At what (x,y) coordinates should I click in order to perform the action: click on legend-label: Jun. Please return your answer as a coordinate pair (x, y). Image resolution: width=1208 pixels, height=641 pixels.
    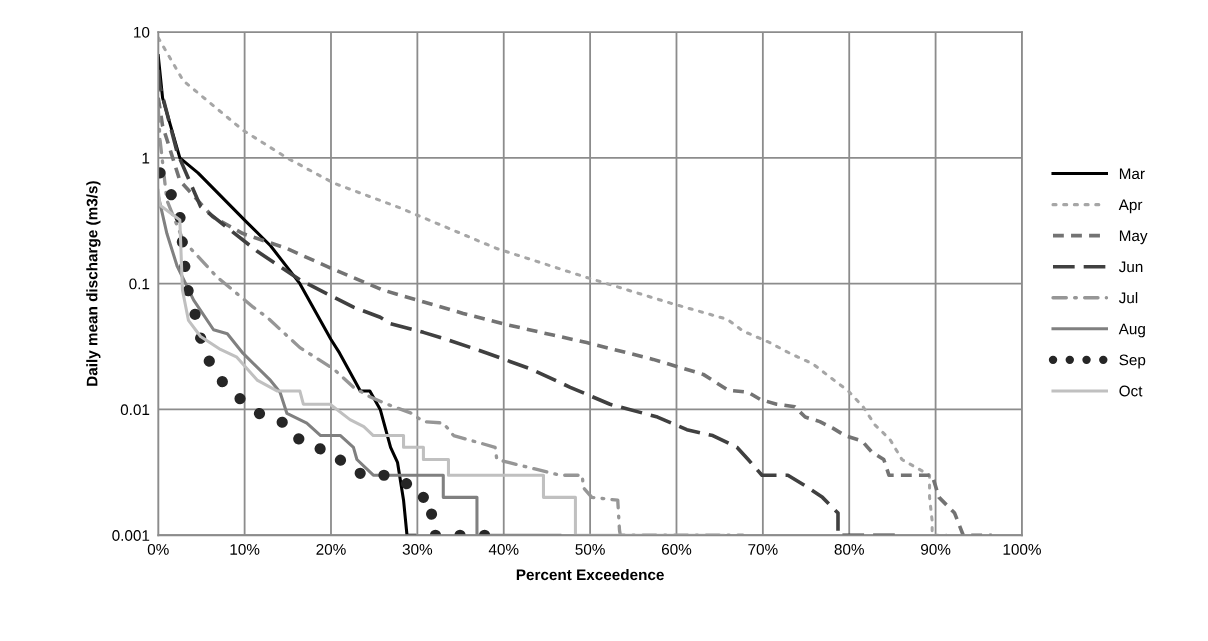
    Looking at the image, I should click on (1130, 267).